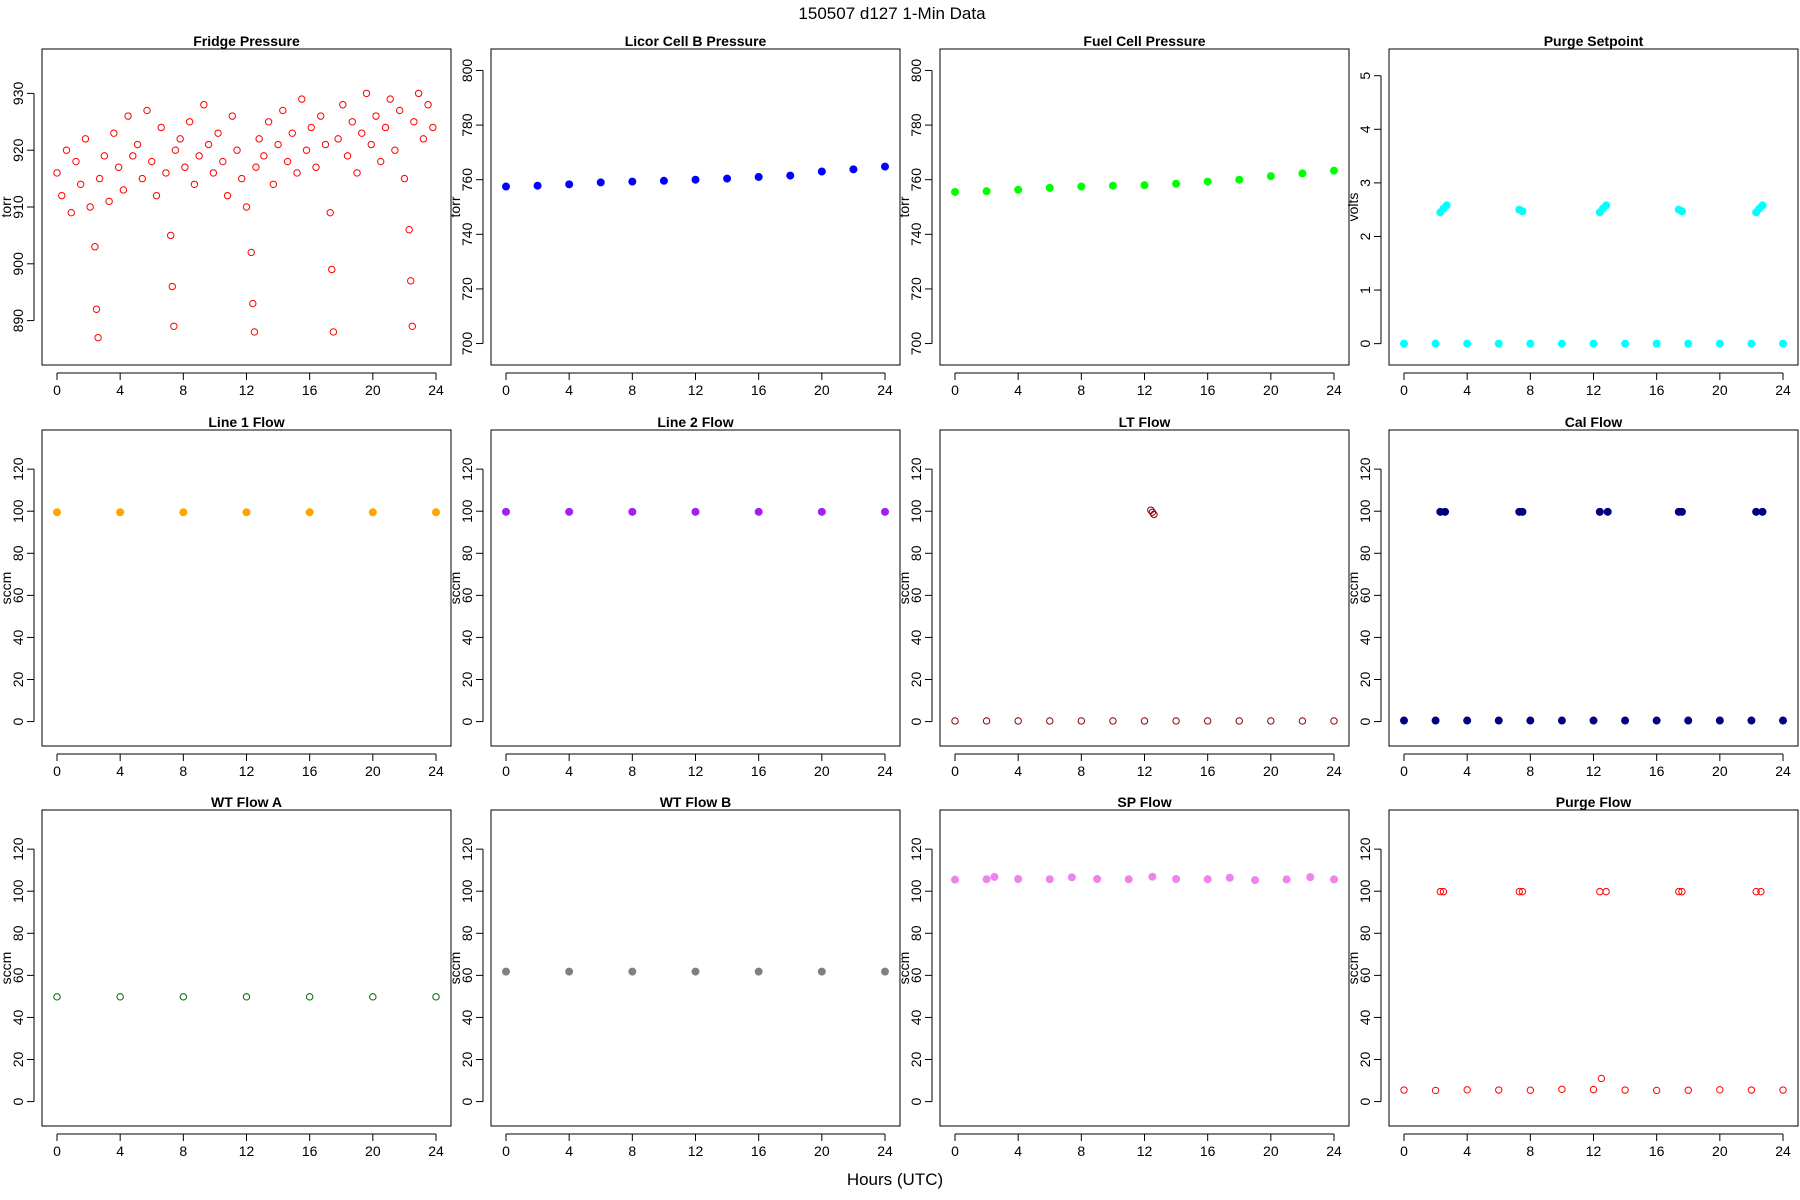 The width and height of the screenshot is (1800, 1200). Describe the element at coordinates (467, 71) in the screenshot. I see `y-tick-label: 800` at that location.